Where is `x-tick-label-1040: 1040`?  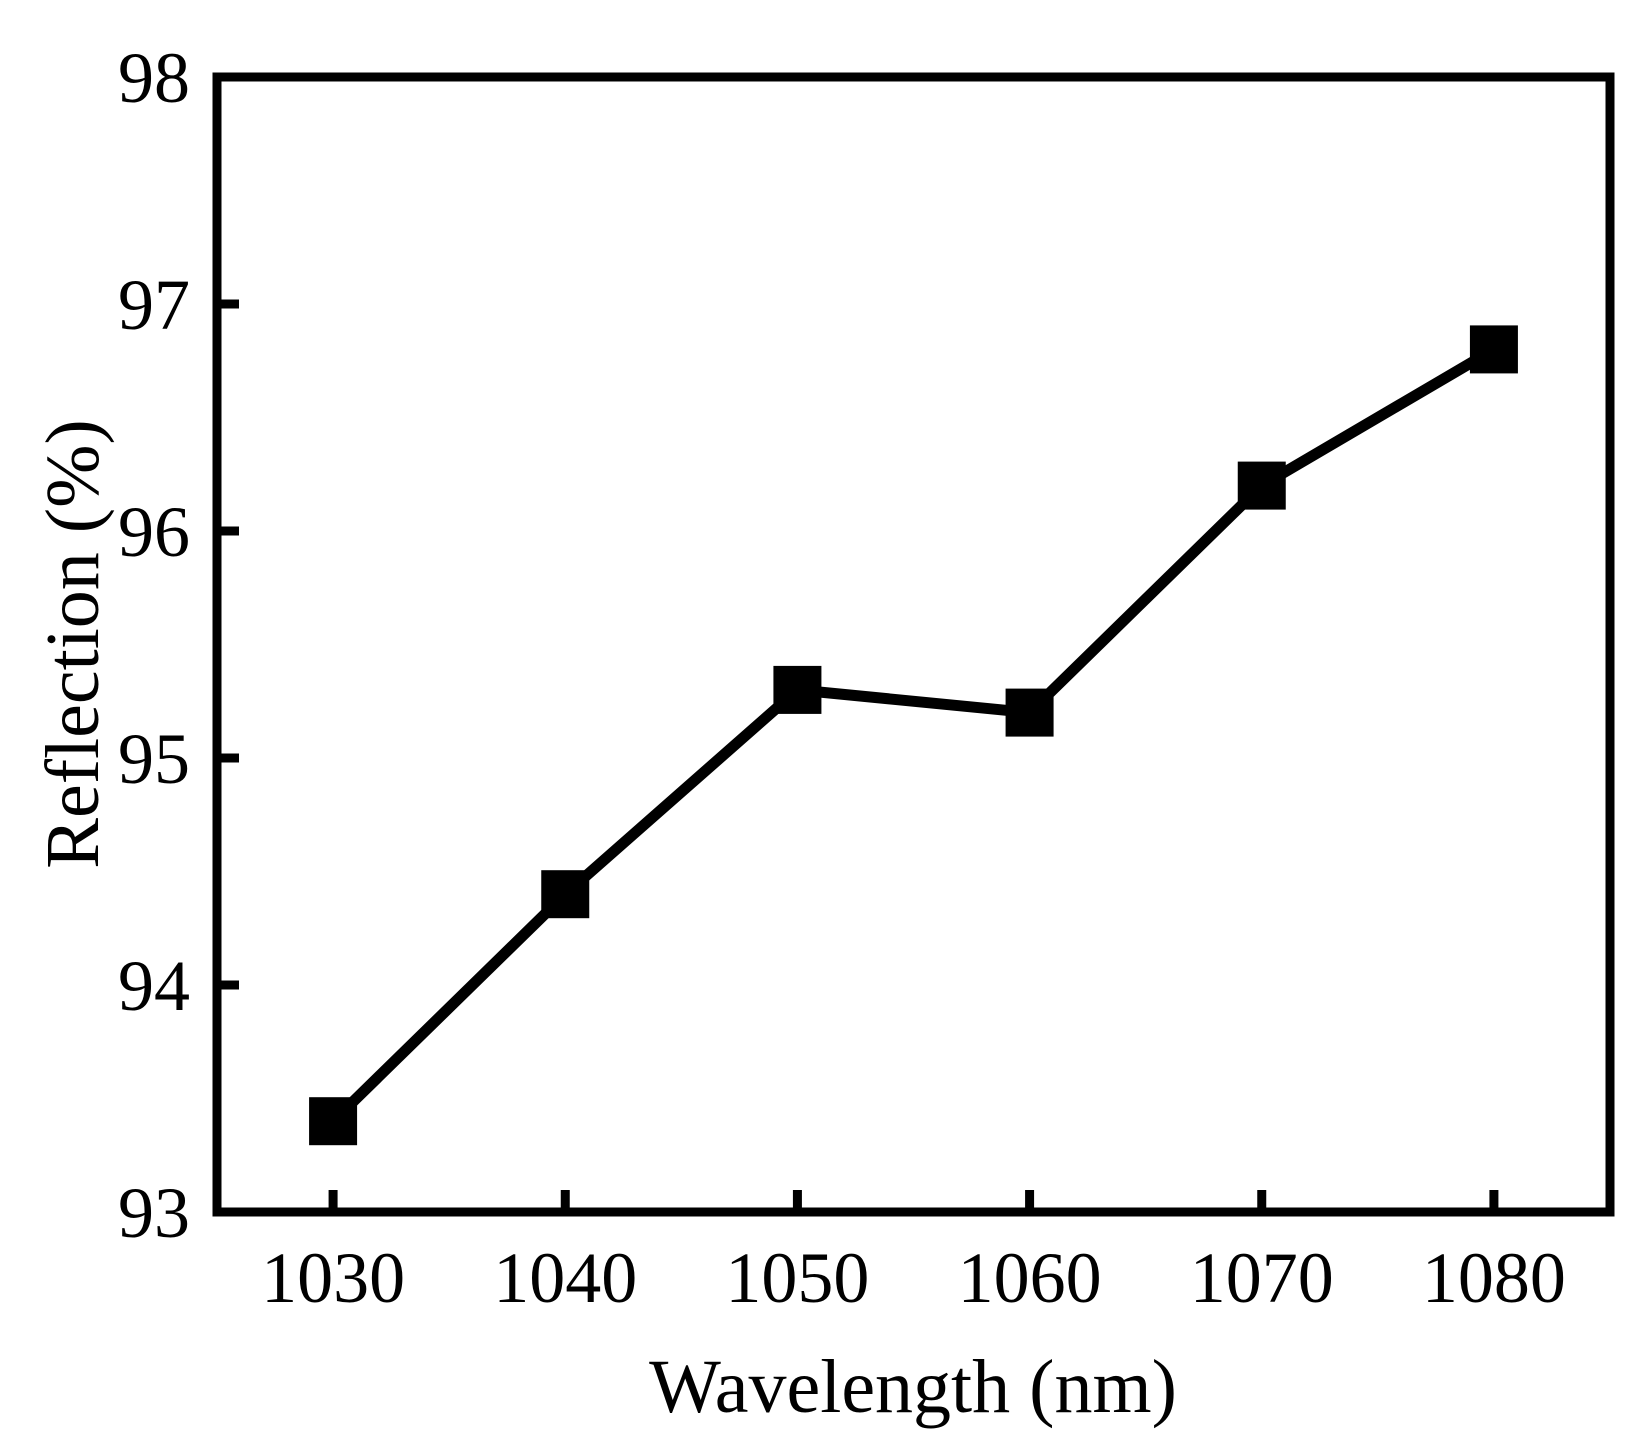
x-tick-label-1040: 1040 is located at coordinates (565, 1278).